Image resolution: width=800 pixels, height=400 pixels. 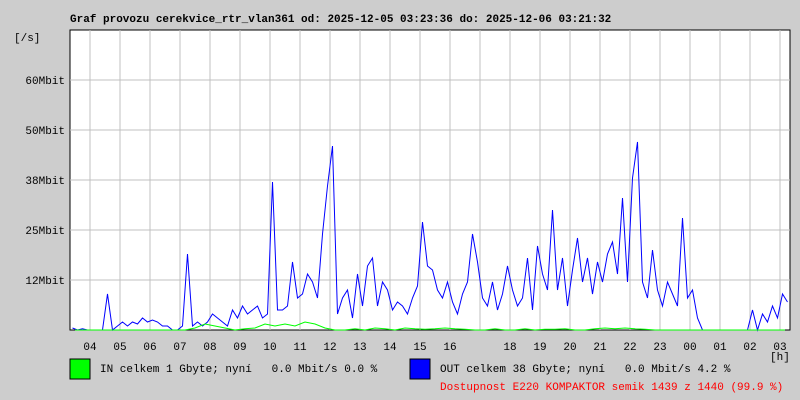 I want to click on y-tick-label: 50Mbit, so click(x=45, y=132).